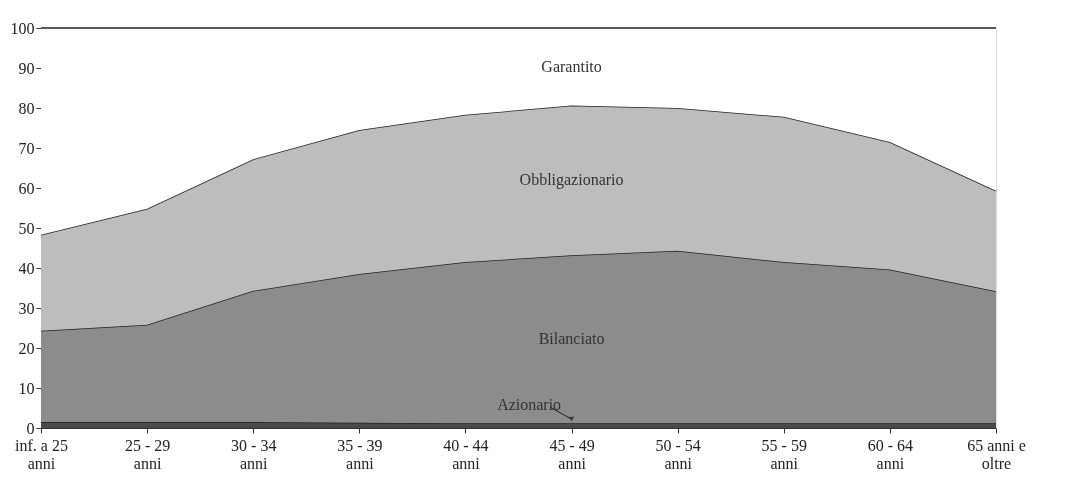  What do you see at coordinates (26, 188) in the screenshot?
I see `y-tick-label: 60` at bounding box center [26, 188].